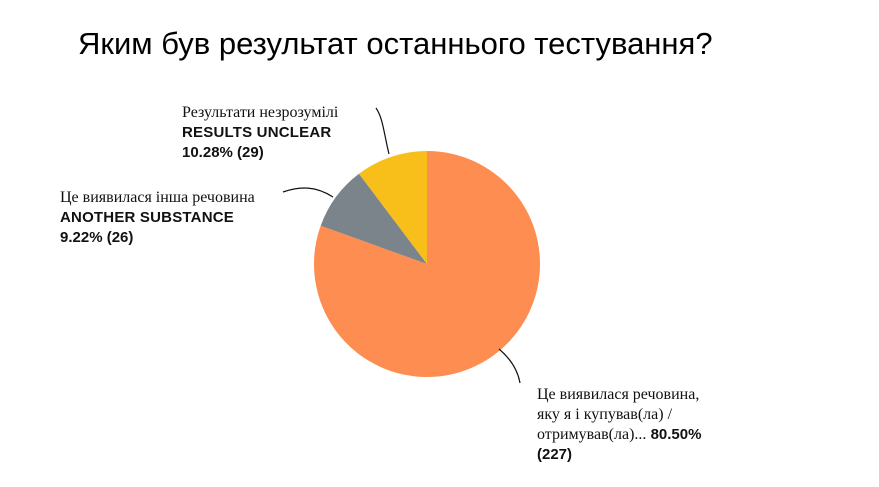  I want to click on label-same-ua-line1: Це виявилася речовина,, so click(618, 394).